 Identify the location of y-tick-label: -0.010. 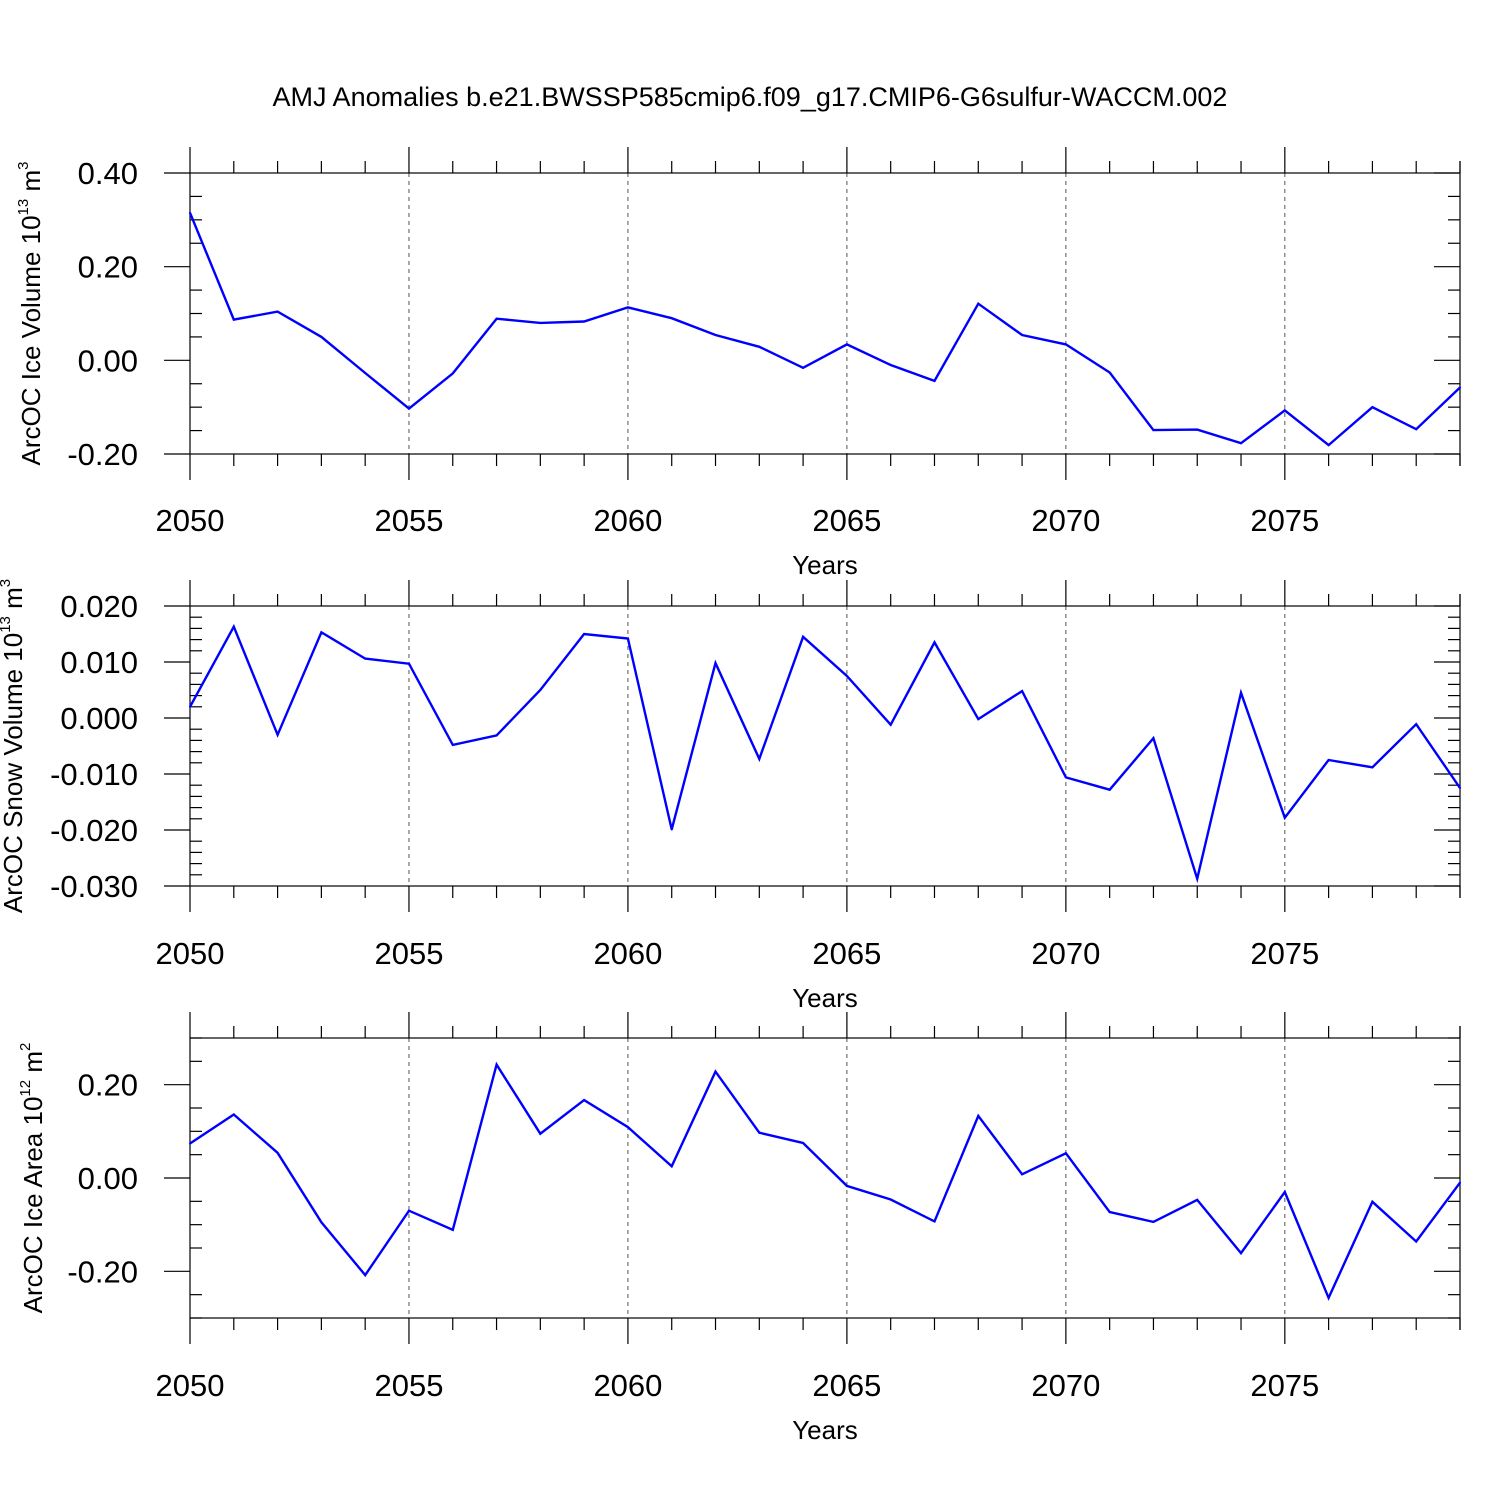
(94, 774).